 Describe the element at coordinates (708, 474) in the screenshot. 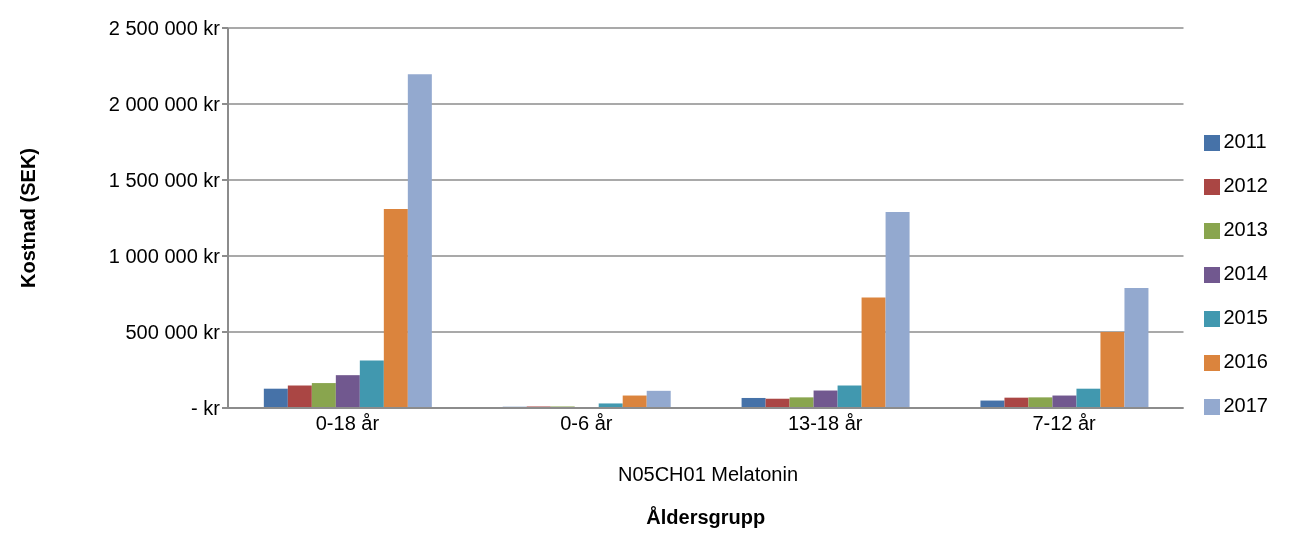

I see `text: N05CH01 Melatonin` at that location.